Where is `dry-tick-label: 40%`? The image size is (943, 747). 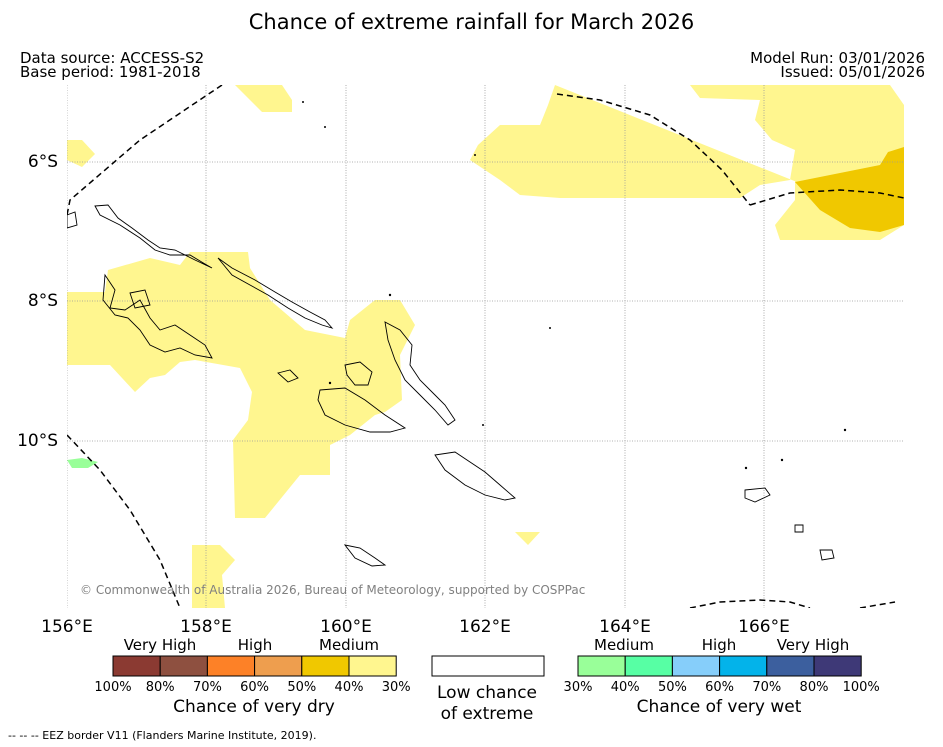 dry-tick-label: 40% is located at coordinates (349, 687).